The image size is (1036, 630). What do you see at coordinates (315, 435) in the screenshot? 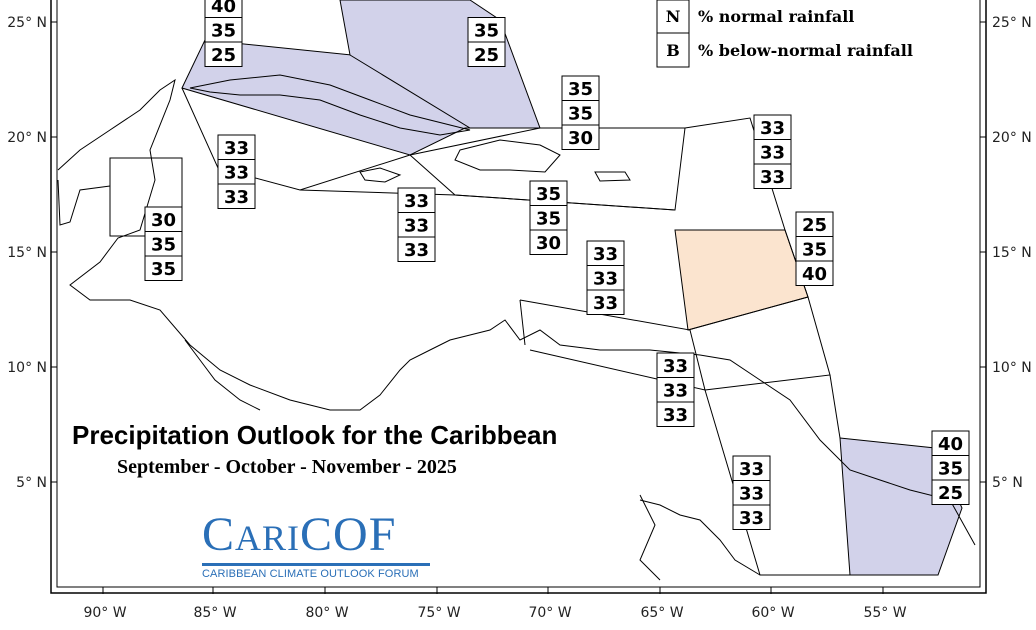
I see `map-title: Precipitation Outlook for the Caribbean` at bounding box center [315, 435].